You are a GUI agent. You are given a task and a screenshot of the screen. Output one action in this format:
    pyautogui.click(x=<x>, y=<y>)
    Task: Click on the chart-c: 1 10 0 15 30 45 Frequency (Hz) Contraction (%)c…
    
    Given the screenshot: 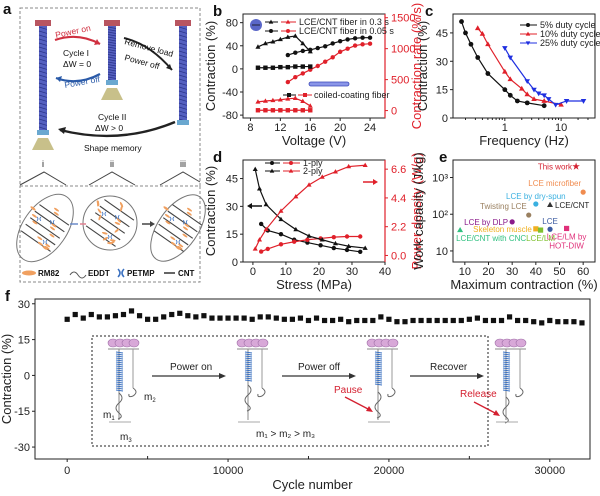 What is the action you would take?
    pyautogui.click(x=507, y=75)
    